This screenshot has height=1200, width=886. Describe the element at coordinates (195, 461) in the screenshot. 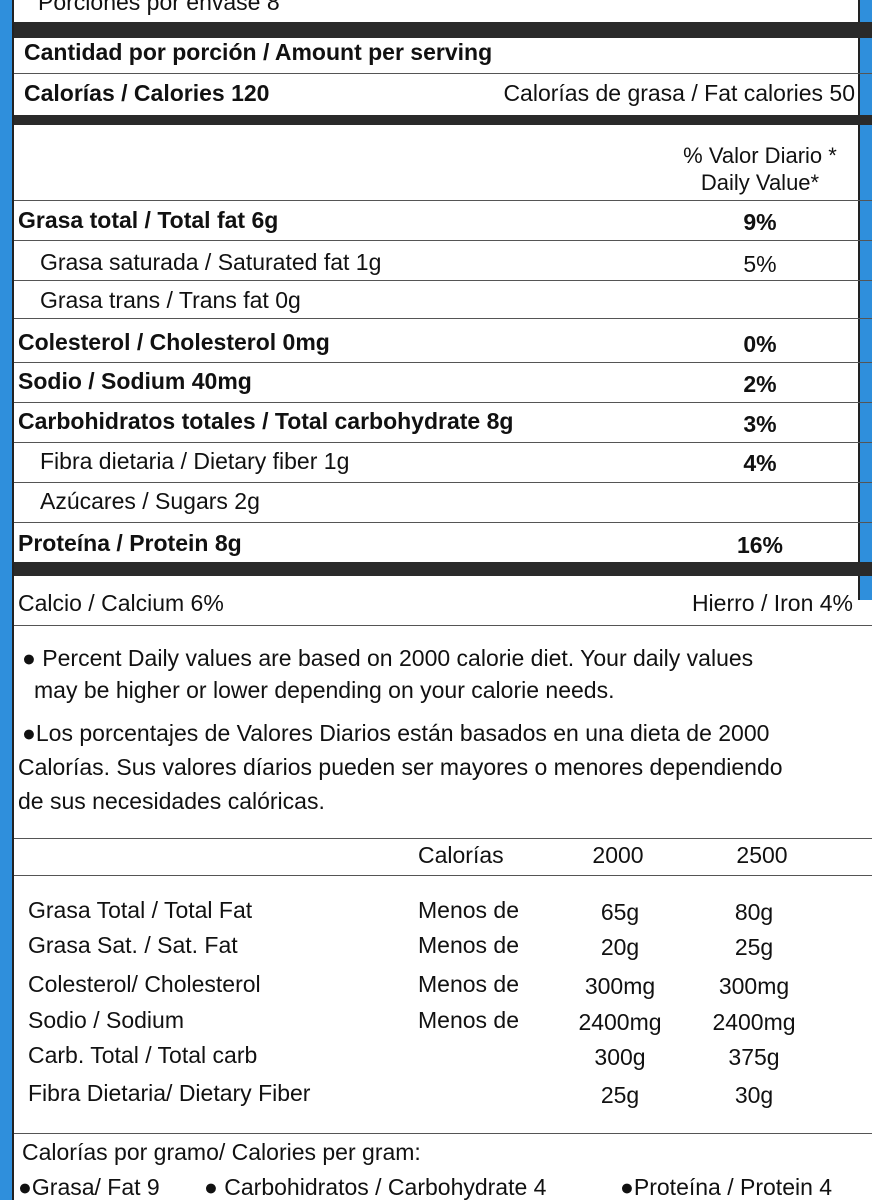

I see `nutrient: Fibra dietaria / Dietary fiber 1g` at that location.